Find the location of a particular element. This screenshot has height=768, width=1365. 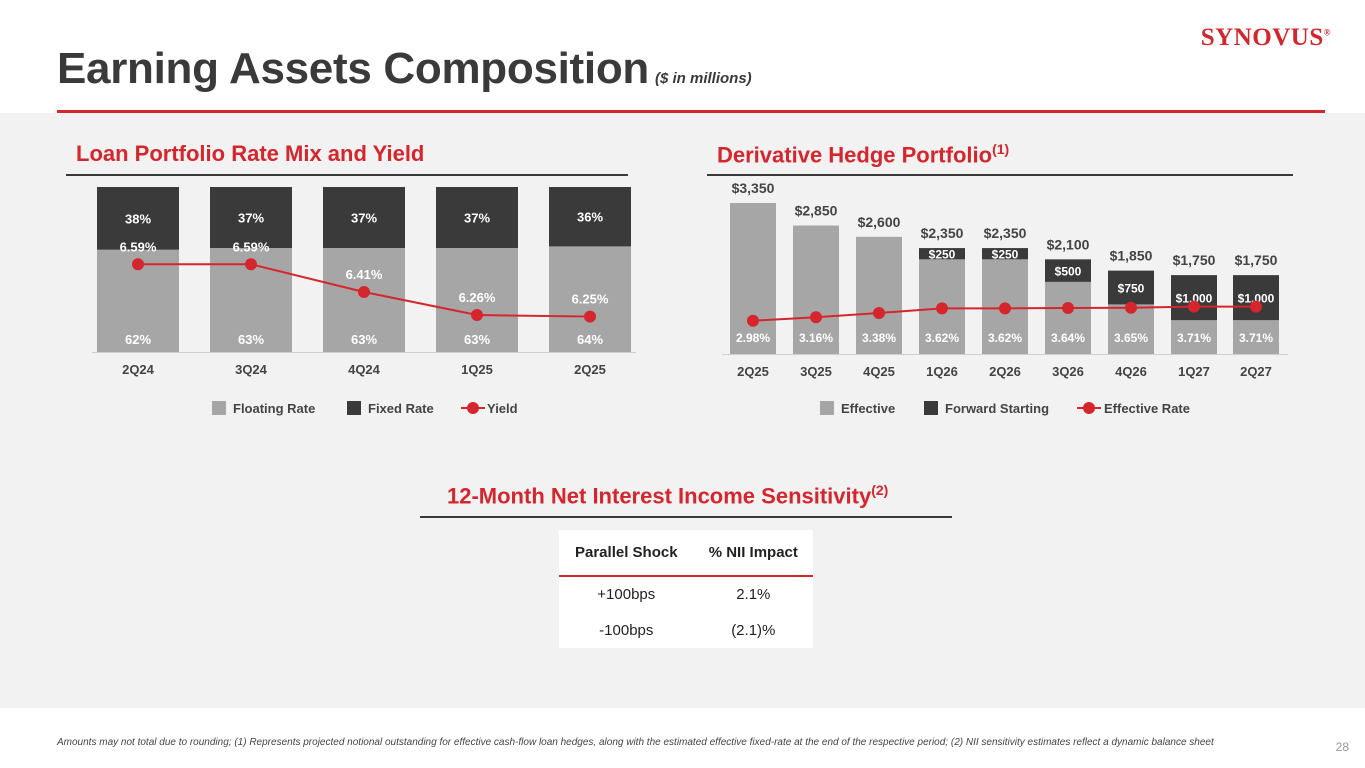

effective-rate-label: 3.62% is located at coordinates (1005, 338).